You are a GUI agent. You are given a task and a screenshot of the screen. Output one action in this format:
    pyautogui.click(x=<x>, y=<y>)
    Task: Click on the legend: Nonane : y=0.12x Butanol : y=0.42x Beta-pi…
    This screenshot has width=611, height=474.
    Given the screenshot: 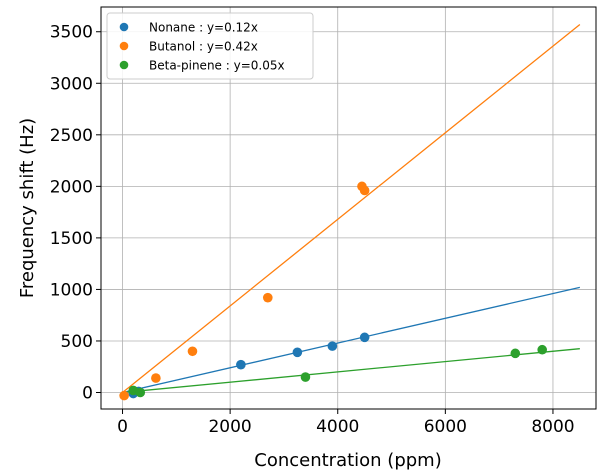 What is the action you would take?
    pyautogui.click(x=210, y=46)
    